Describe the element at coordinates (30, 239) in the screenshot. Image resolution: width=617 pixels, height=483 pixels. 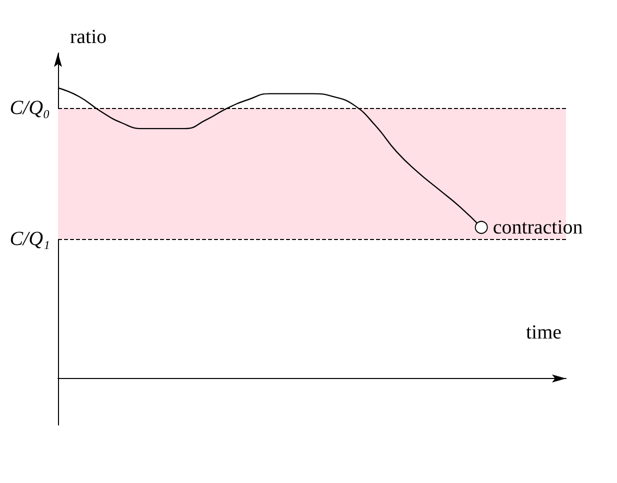
I see `ref-line-label: C/Q₁` at that location.